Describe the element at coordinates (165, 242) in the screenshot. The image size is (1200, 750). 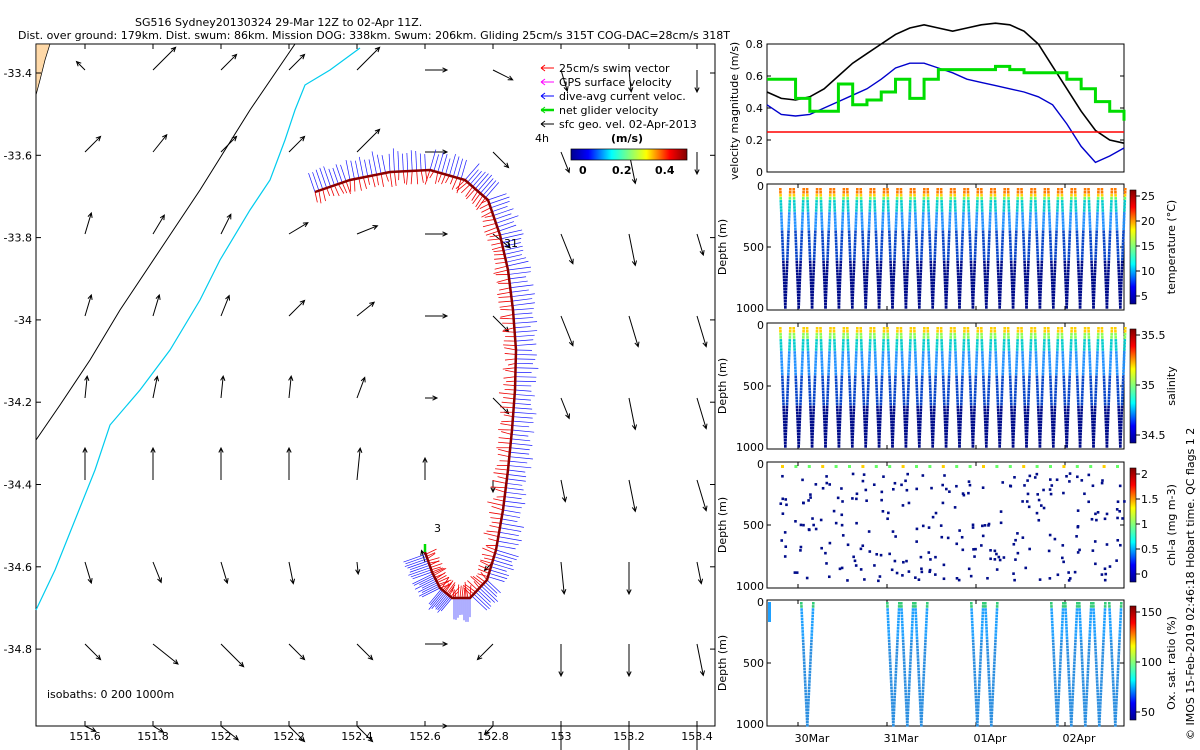
I see `isobath-0m` at that location.